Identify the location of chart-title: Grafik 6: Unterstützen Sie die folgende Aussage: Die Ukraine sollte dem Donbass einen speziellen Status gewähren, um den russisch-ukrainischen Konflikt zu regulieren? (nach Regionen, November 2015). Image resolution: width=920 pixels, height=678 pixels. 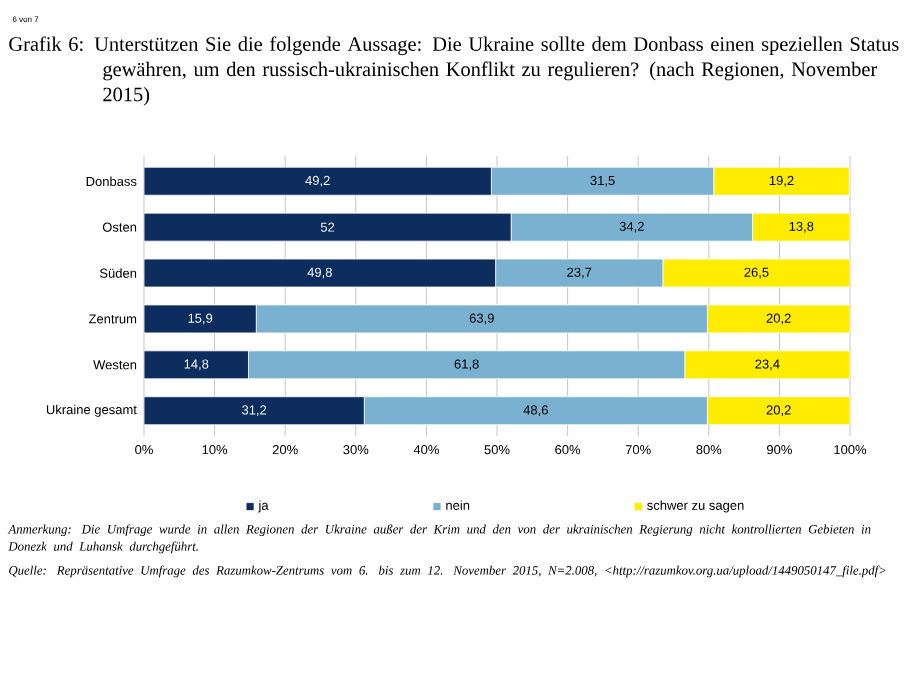
(454, 71).